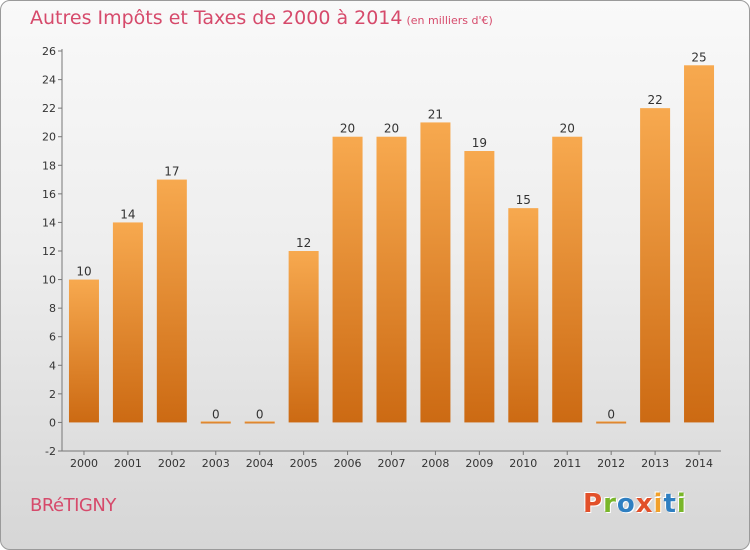 This screenshot has height=550, width=750. What do you see at coordinates (50, 451) in the screenshot?
I see `y-tick-label: -2` at bounding box center [50, 451].